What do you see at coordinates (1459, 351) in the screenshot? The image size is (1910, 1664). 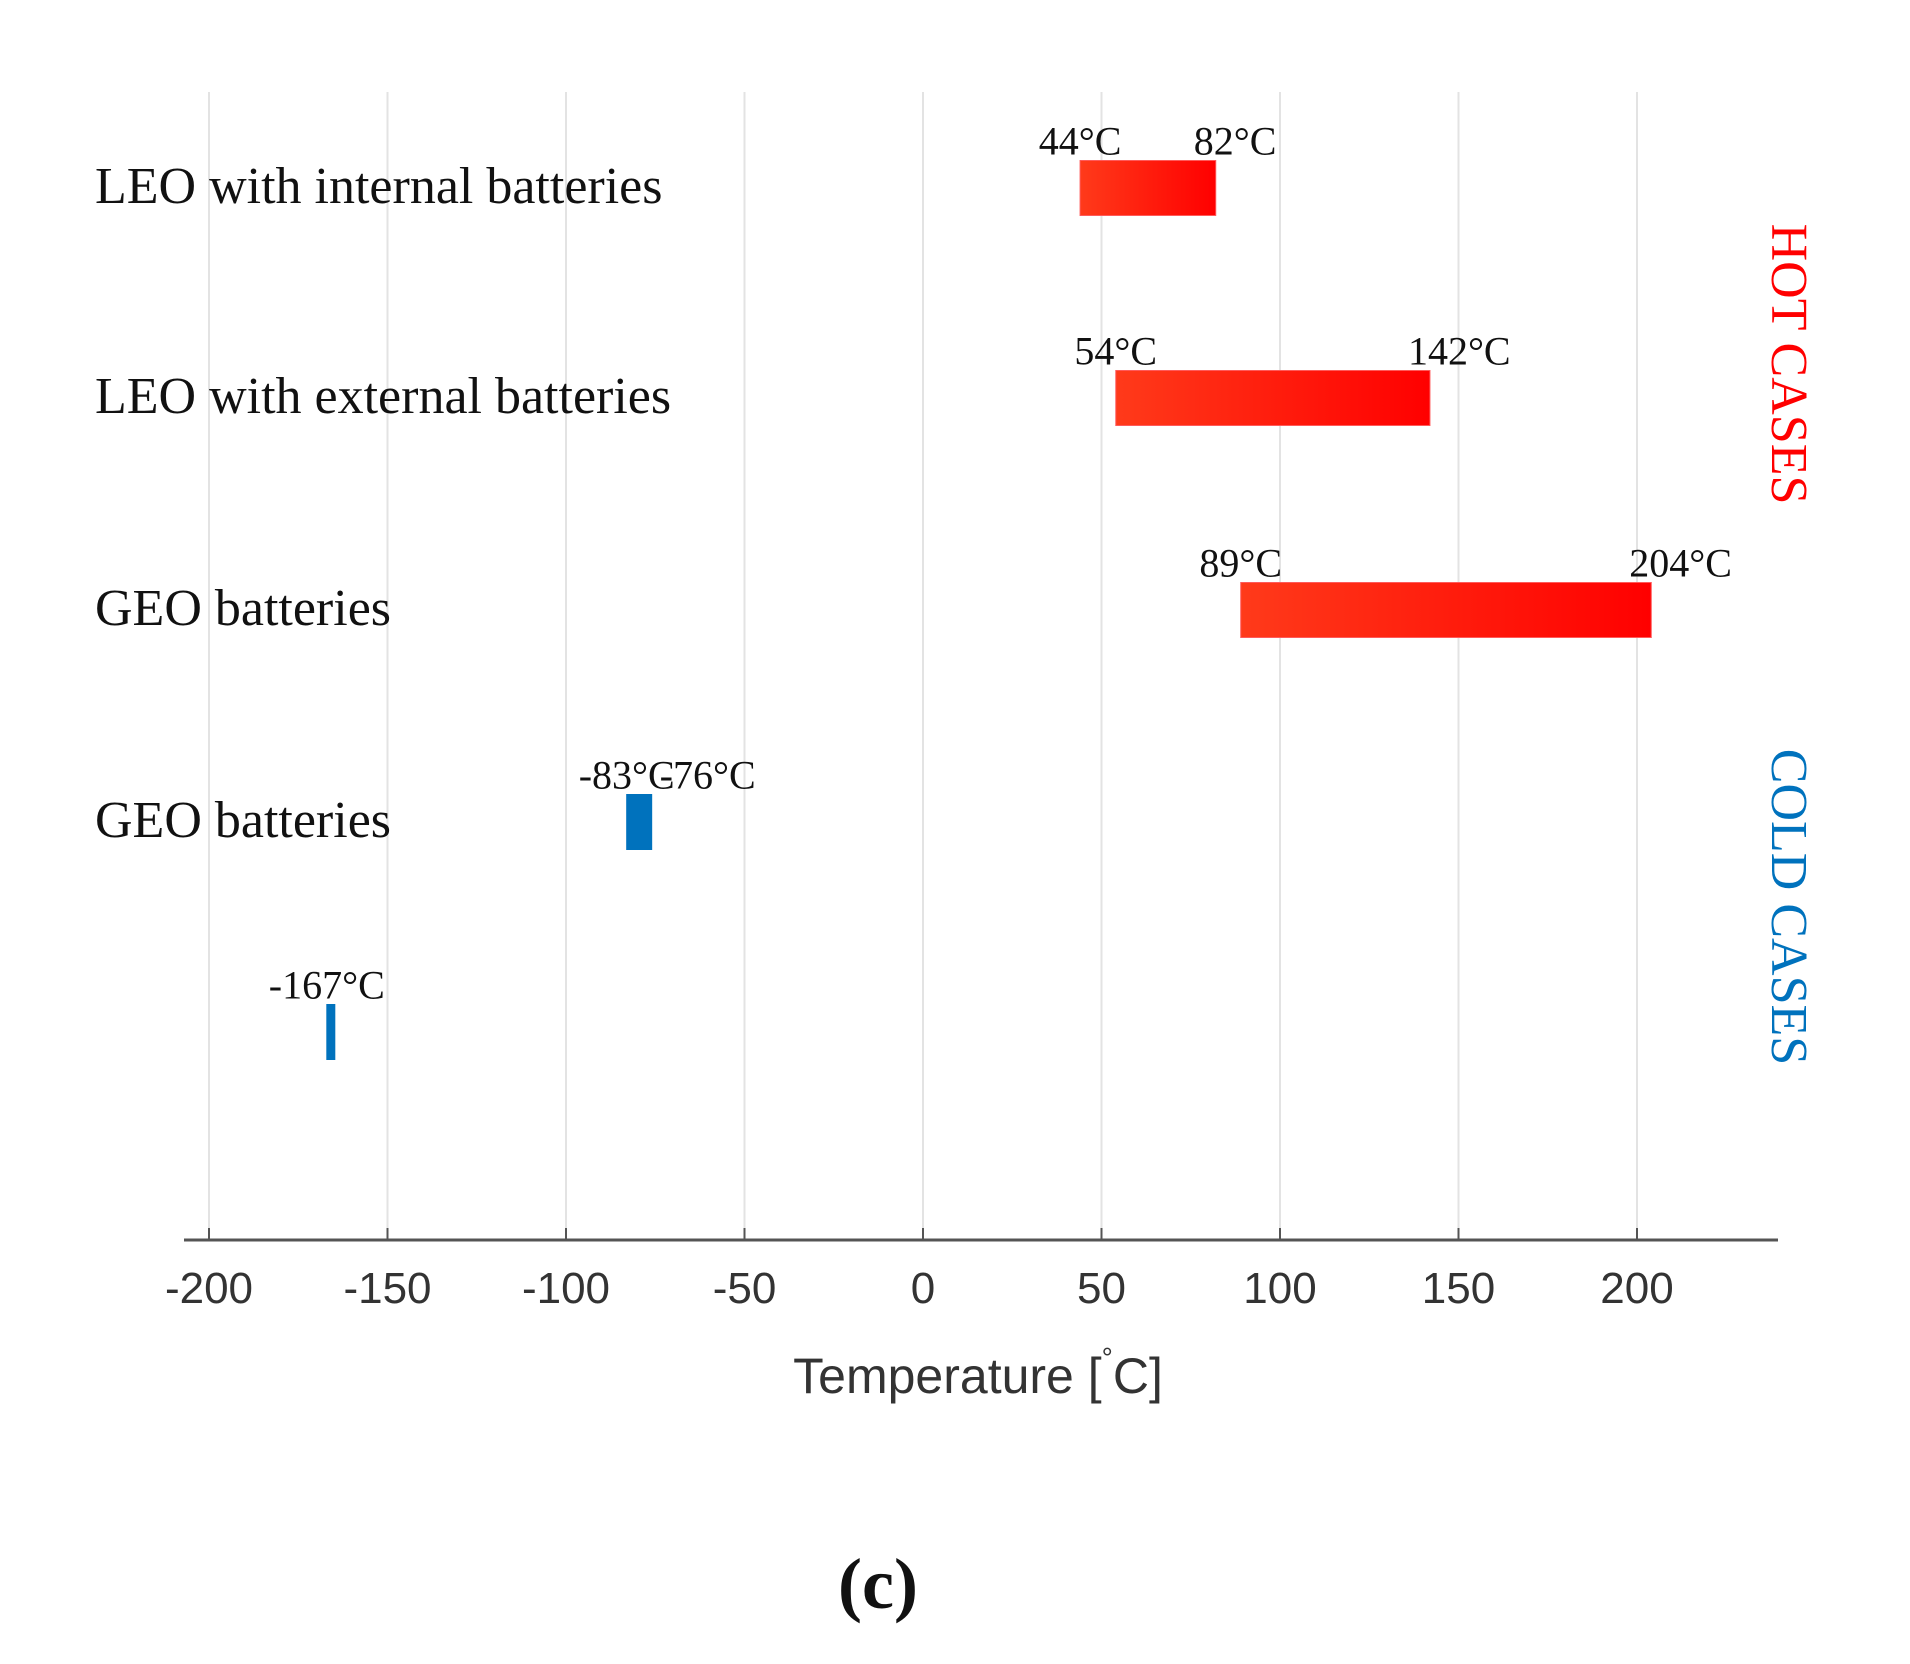 I see `max-value-label: 142°C` at bounding box center [1459, 351].